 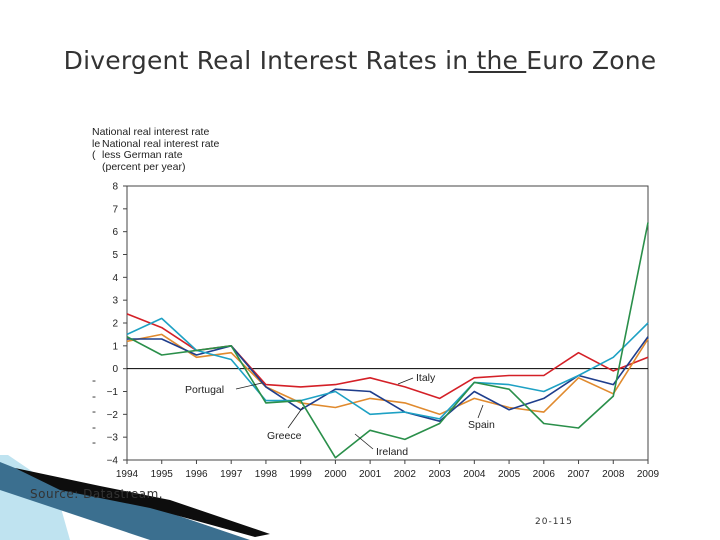 What do you see at coordinates (370, 474) in the screenshot?
I see `x-tick-label: 2001` at bounding box center [370, 474].